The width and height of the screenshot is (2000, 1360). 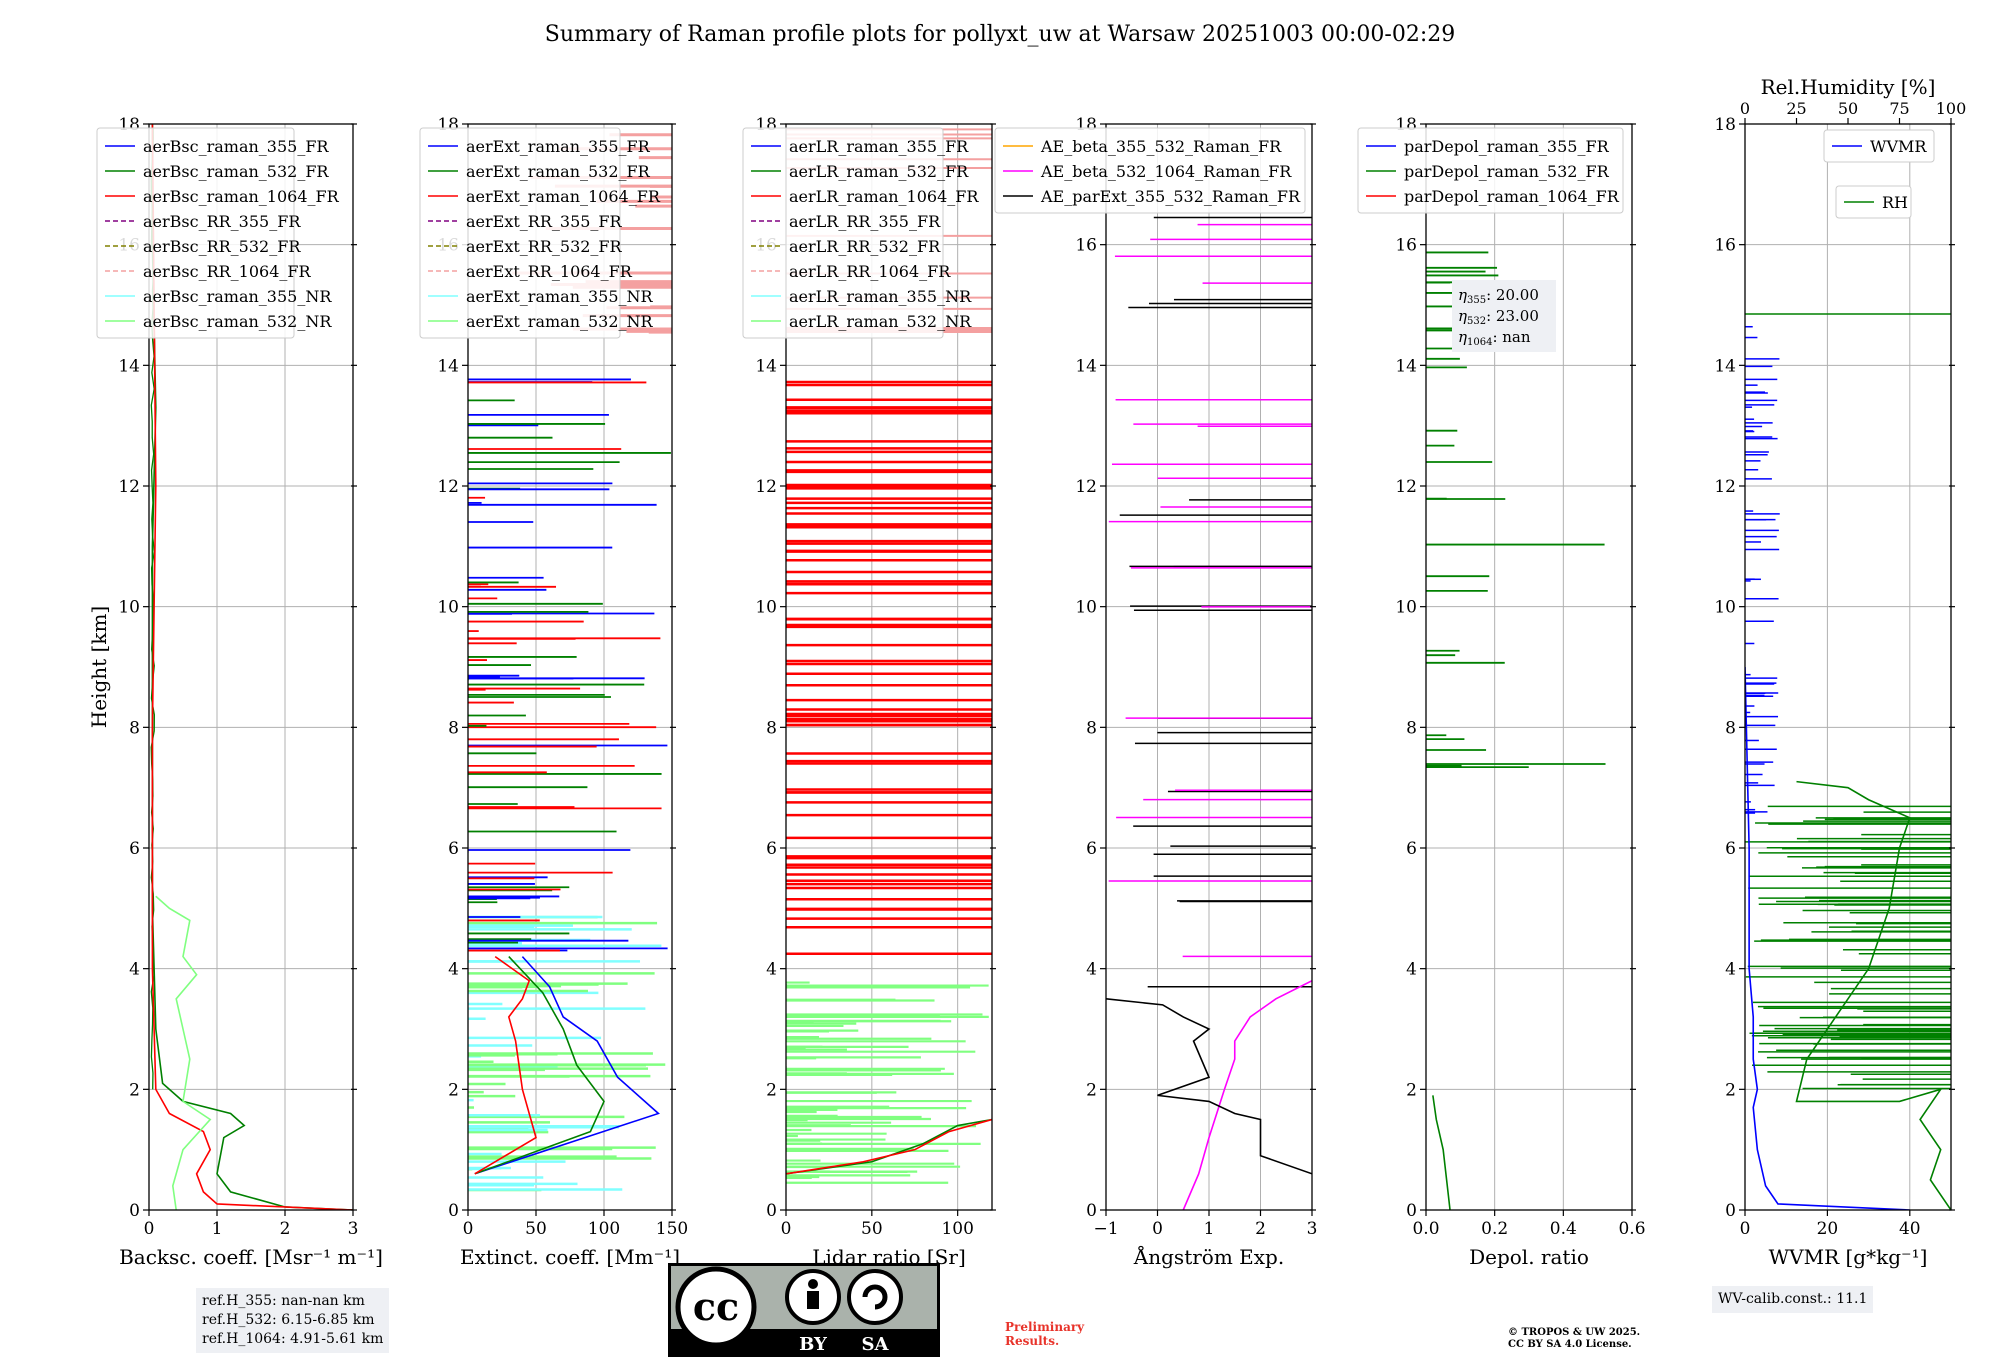 I want to click on legend-label: aerExt_raman_532_FR, so click(x=558, y=171).